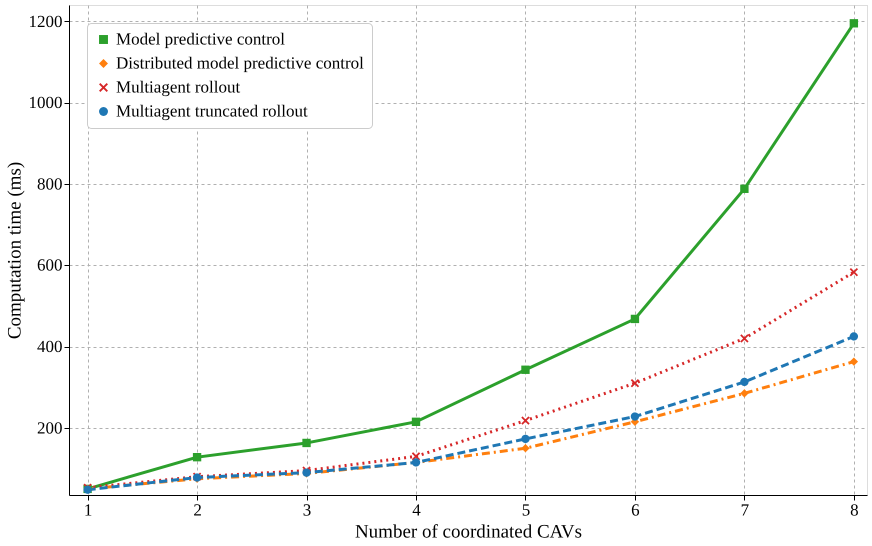 Image resolution: width=872 pixels, height=546 pixels. What do you see at coordinates (45, 102) in the screenshot?
I see `y-tick-label: 1000` at bounding box center [45, 102].